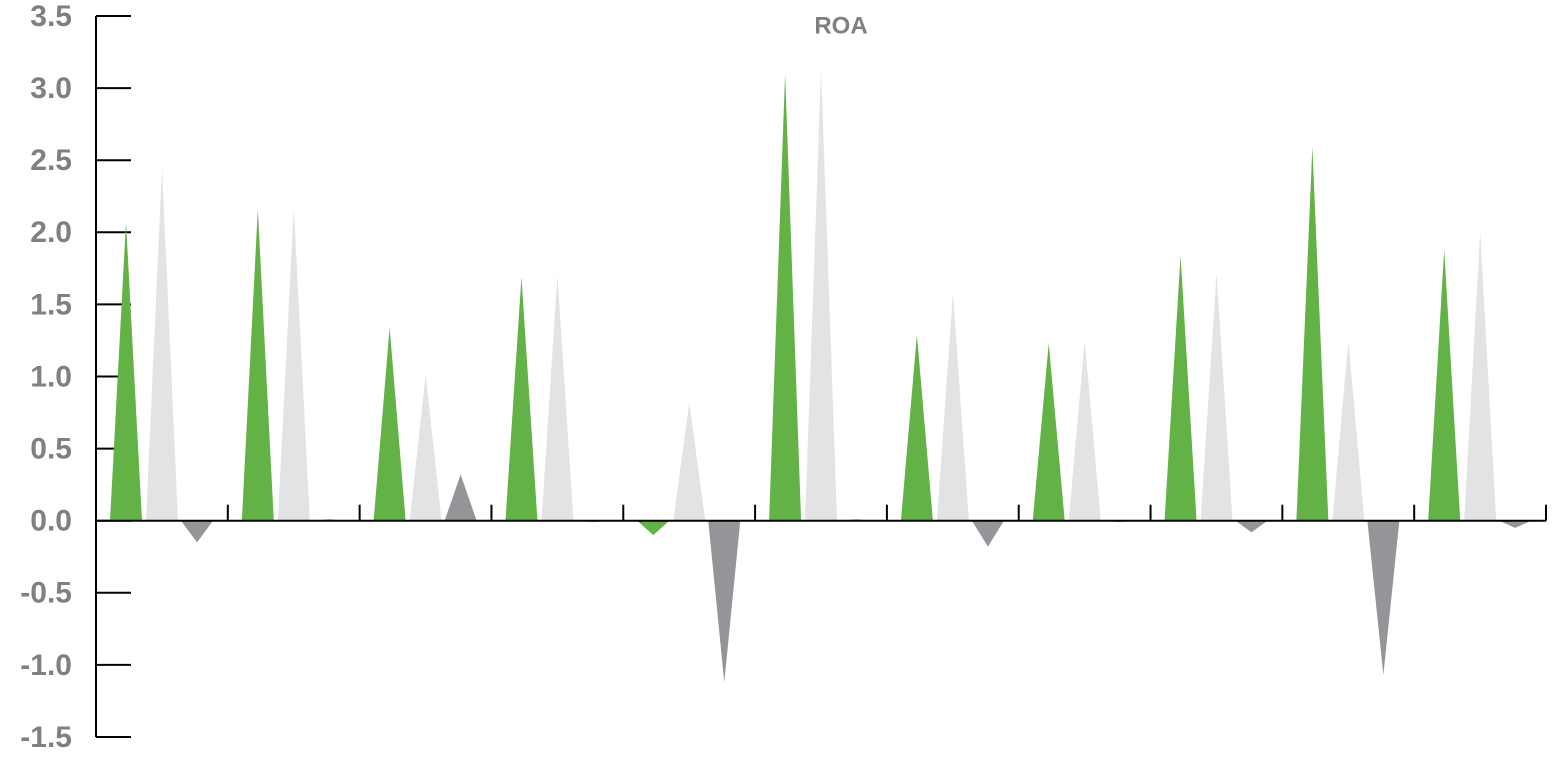  I want to click on y-tick-label: 2.0, so click(51, 232).